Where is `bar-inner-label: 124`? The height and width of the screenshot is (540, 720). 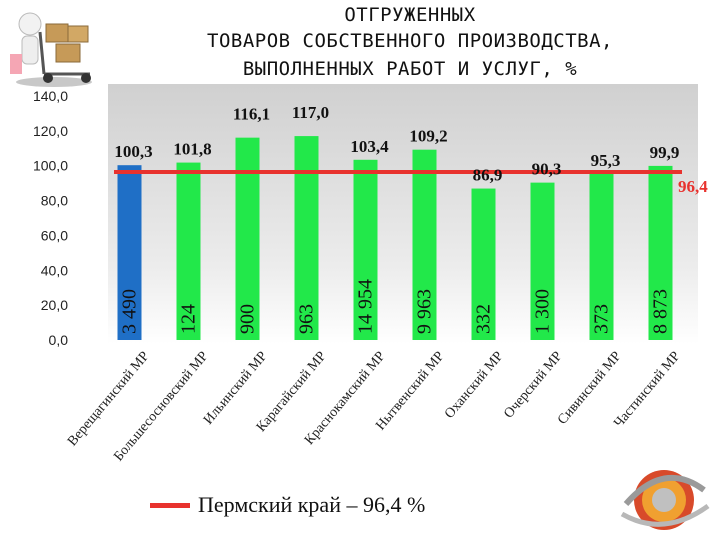 bar-inner-label: 124 is located at coordinates (189, 319).